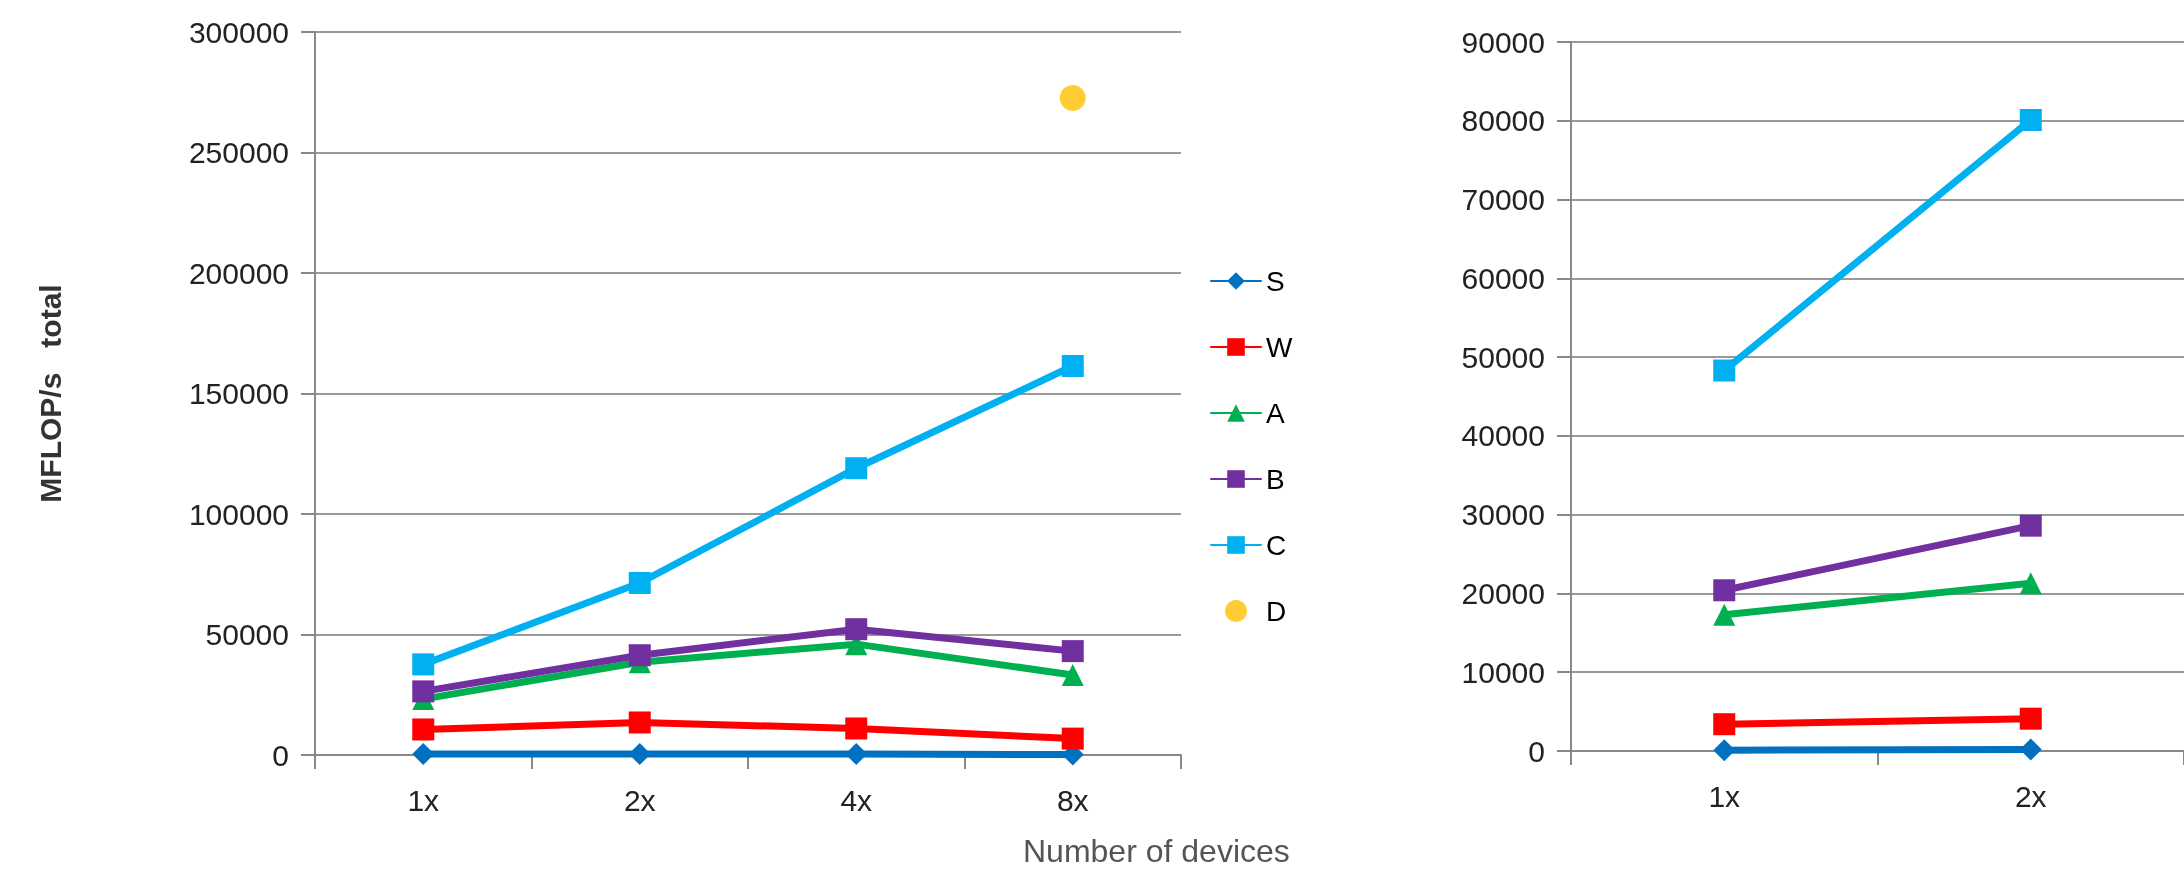 This screenshot has height=884, width=2184. Describe the element at coordinates (1275, 281) in the screenshot. I see `legend-label: S` at that location.